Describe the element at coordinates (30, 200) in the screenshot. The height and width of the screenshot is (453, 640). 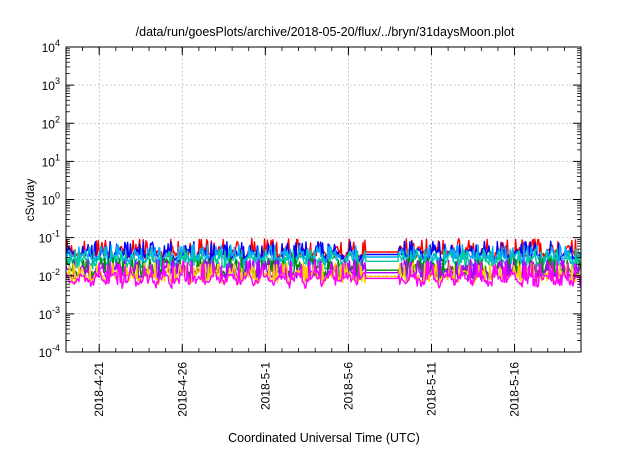
I see `y-axis-label: cSv/day` at that location.